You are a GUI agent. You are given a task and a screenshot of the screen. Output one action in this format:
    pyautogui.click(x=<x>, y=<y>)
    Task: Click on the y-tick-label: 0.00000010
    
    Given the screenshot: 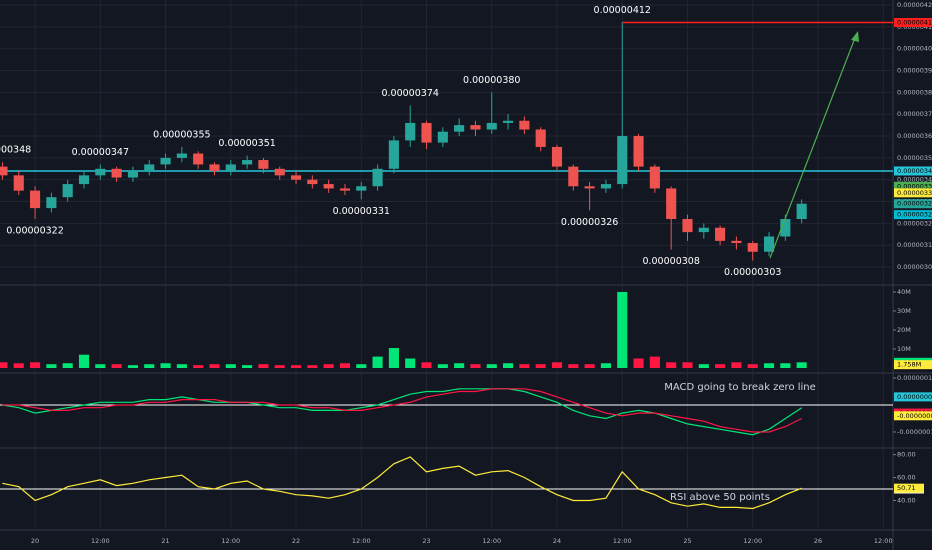 What is the action you would take?
    pyautogui.click(x=914, y=378)
    